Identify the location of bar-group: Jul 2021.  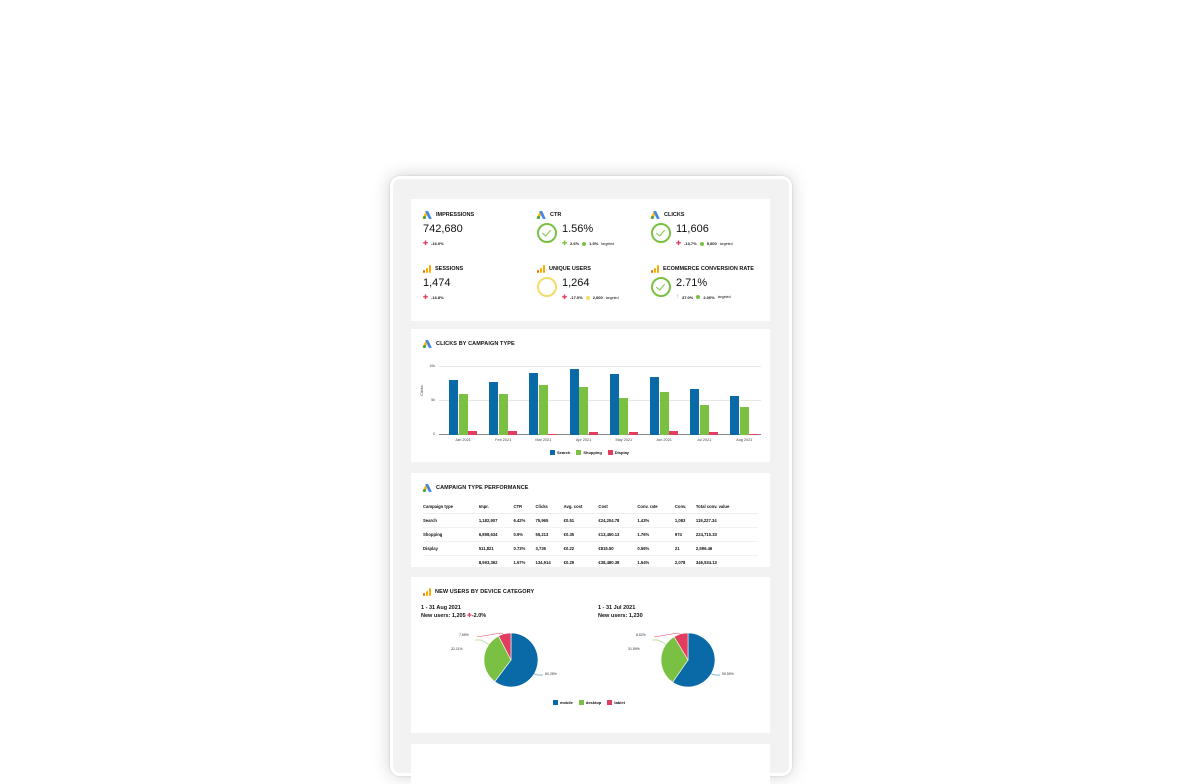
(704, 404).